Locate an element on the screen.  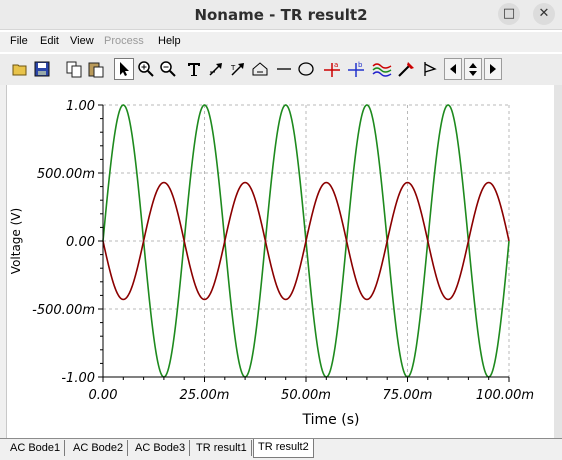
line-icon is located at coordinates (284, 69).